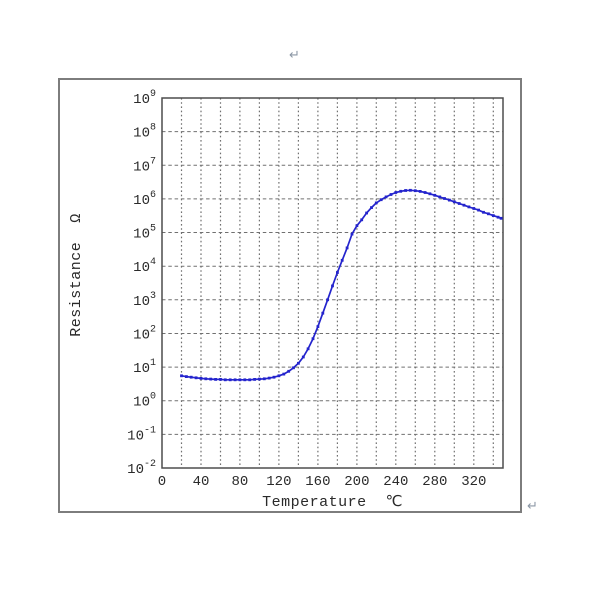 This screenshot has height=600, width=600. Describe the element at coordinates (395, 482) in the screenshot. I see `x-tick-label: 240` at that location.